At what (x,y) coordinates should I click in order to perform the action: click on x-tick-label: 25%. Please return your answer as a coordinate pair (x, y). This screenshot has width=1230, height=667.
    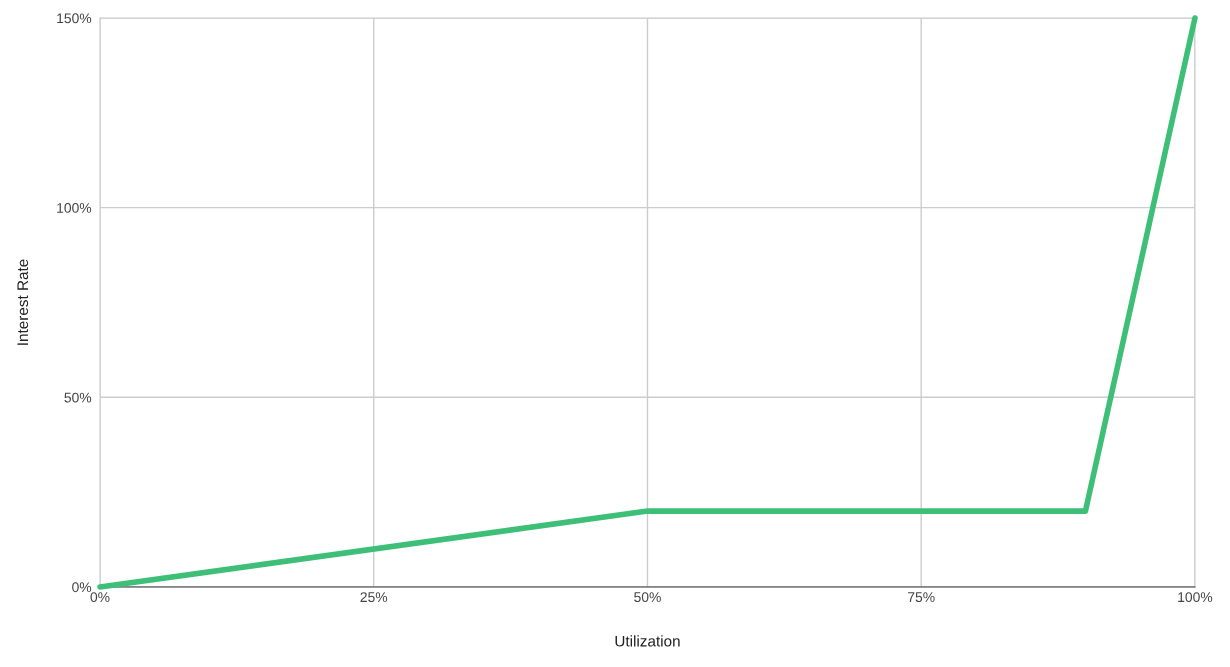
    Looking at the image, I should click on (374, 597).